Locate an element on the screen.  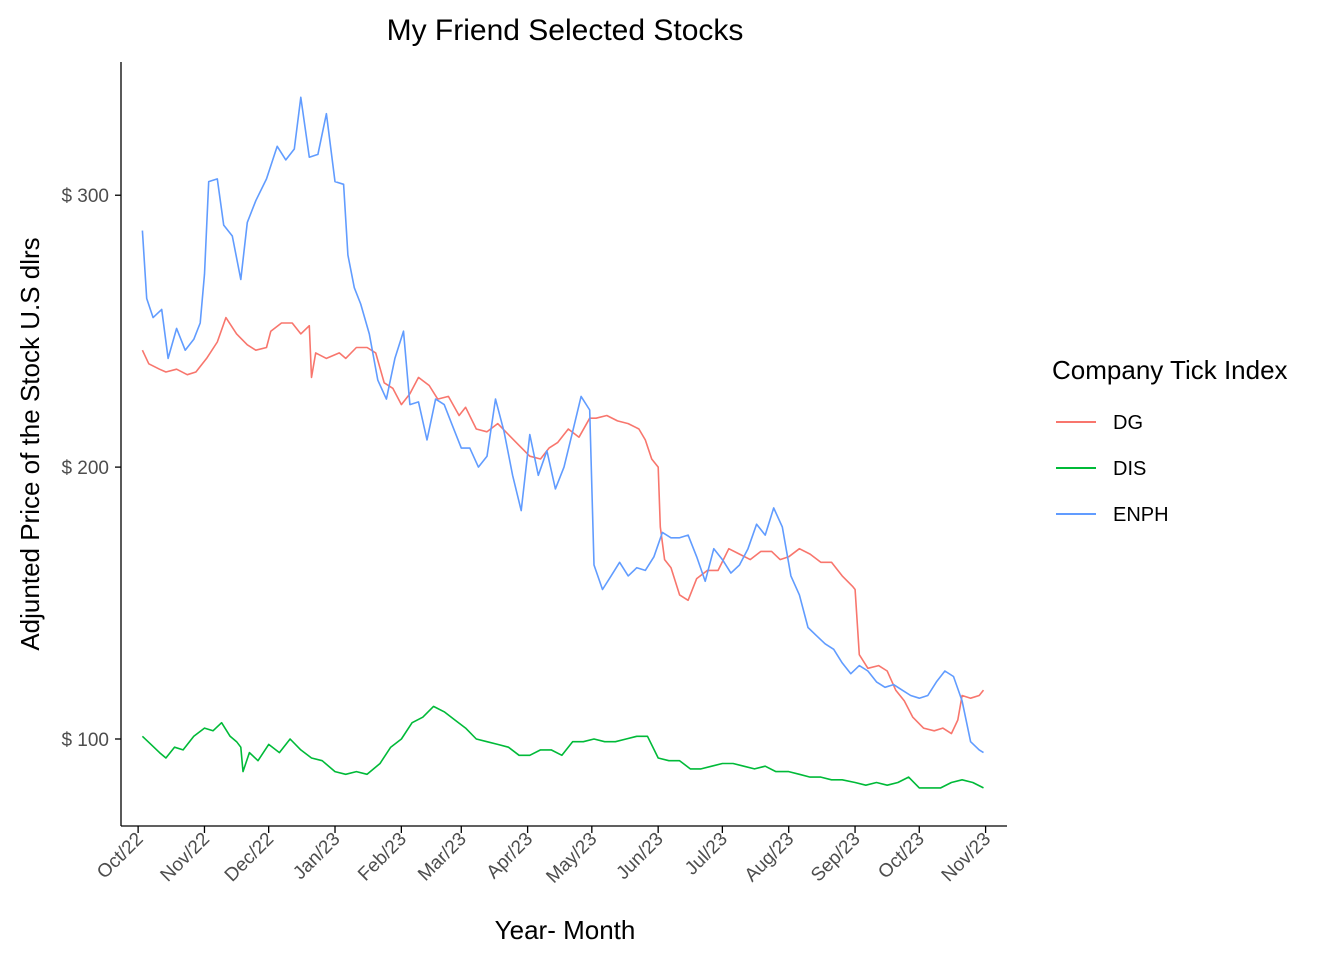
x-tick-label: Nov/22 is located at coordinates (185, 857).